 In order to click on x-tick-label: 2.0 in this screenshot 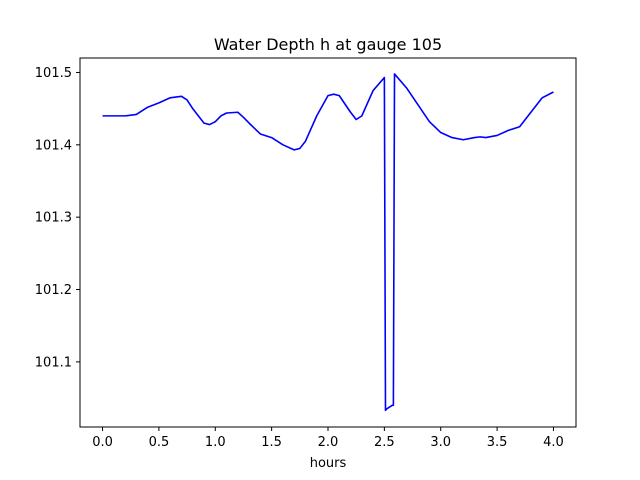, I will do `click(328, 442)`.